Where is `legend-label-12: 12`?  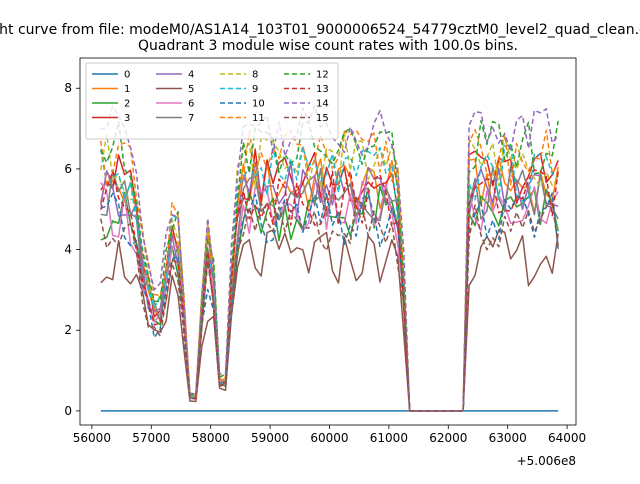 legend-label-12: 12 is located at coordinates (322, 75).